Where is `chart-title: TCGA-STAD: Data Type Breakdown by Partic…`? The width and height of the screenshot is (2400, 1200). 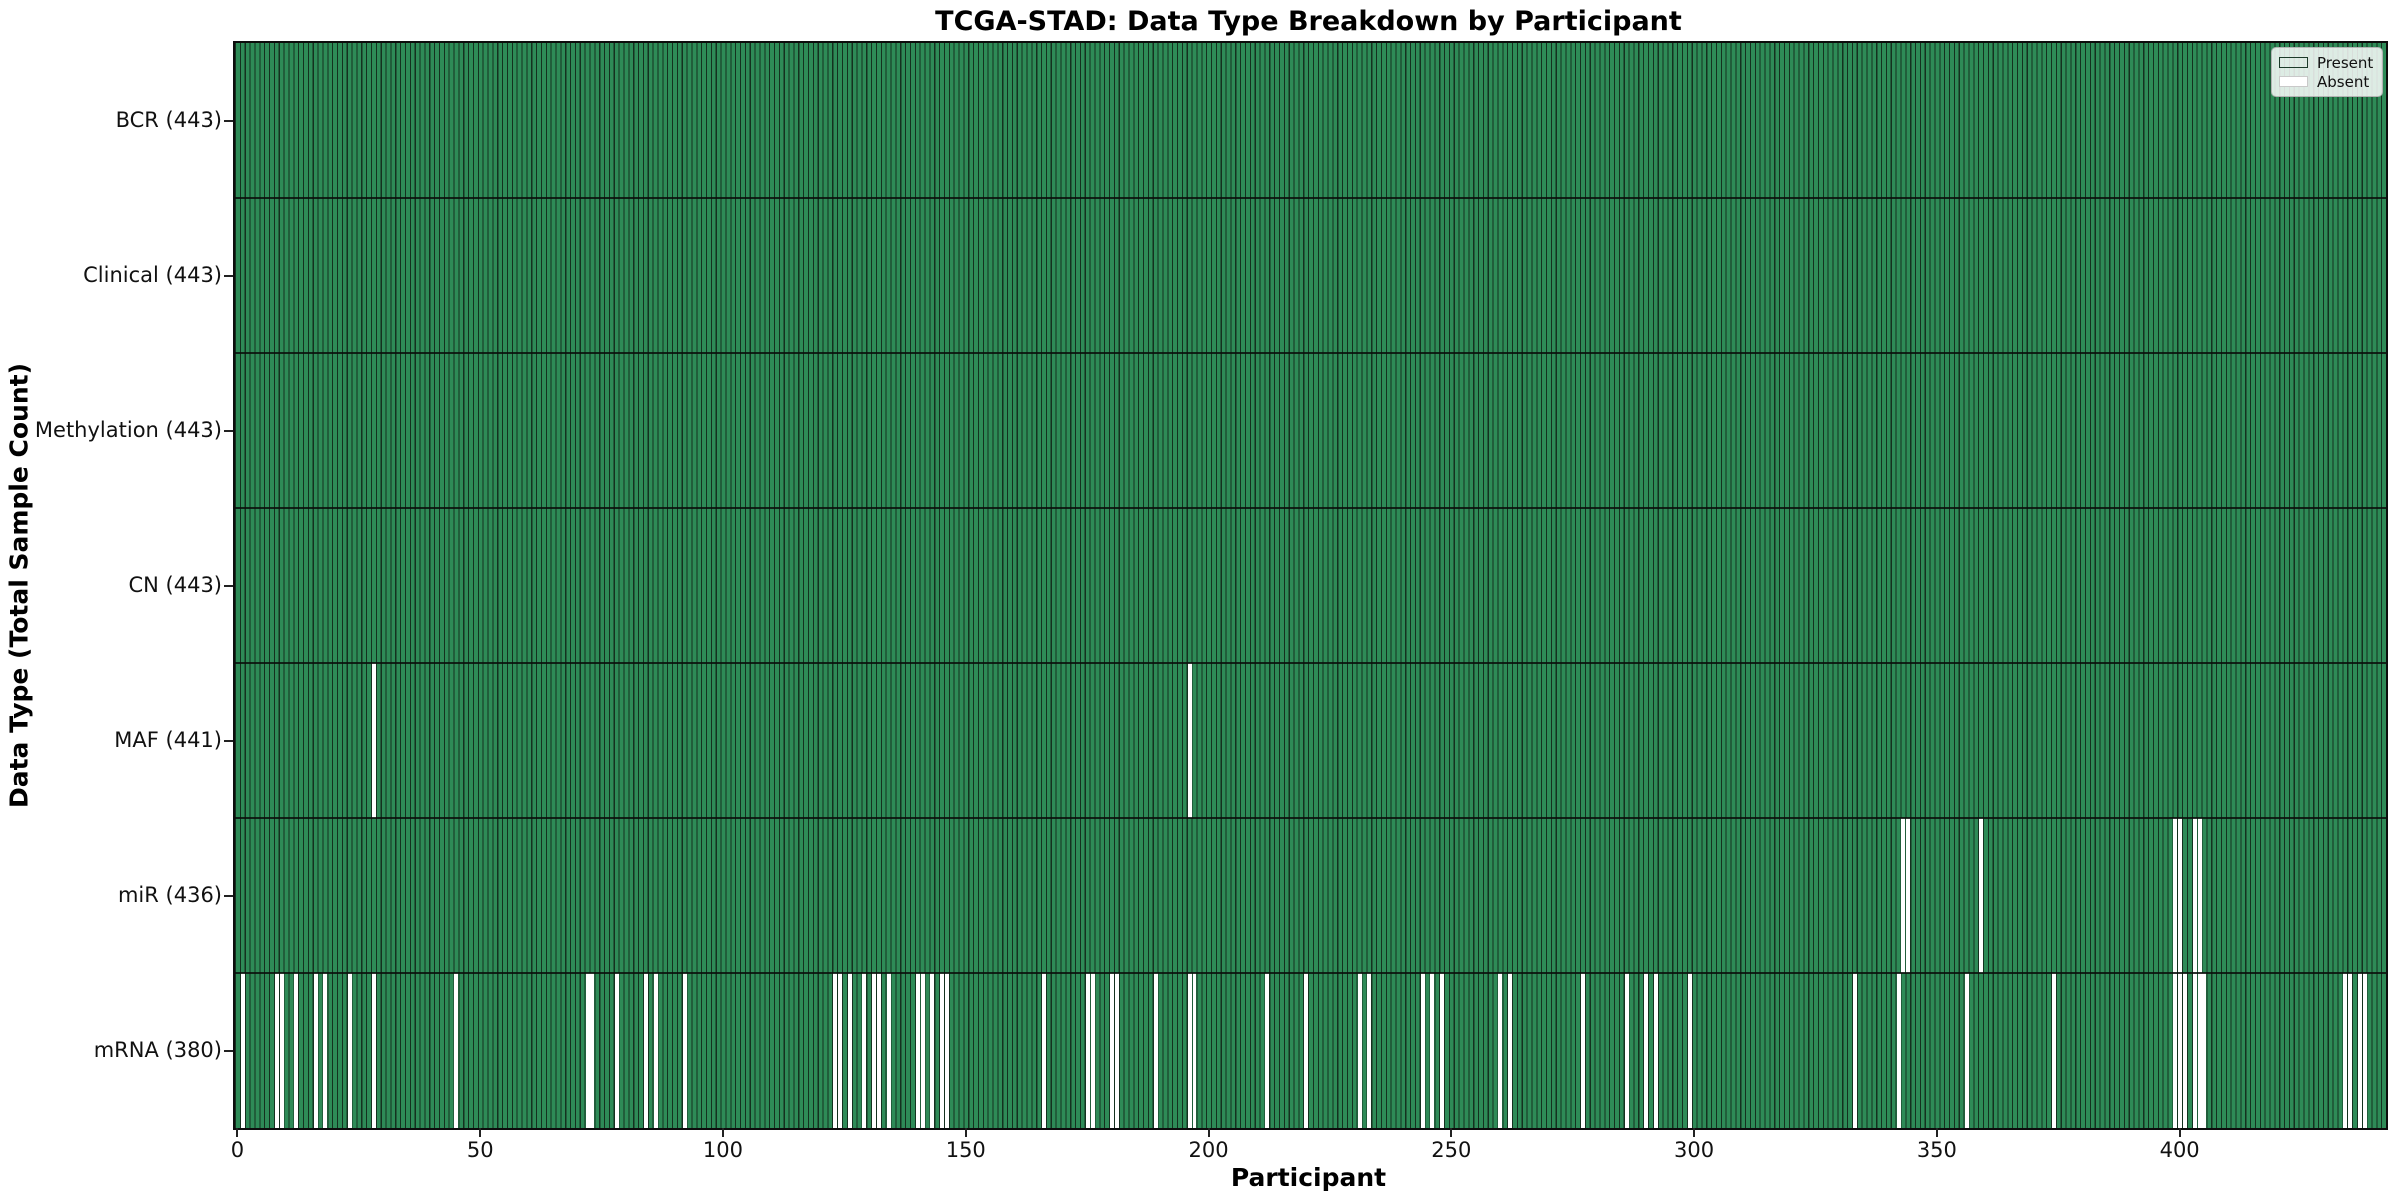 chart-title: TCGA-STAD: Data Type Breakdown by Partic… is located at coordinates (1308, 21).